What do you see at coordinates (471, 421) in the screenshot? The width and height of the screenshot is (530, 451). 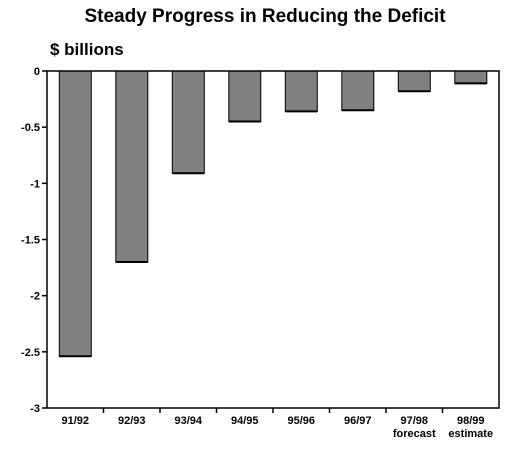 I see `x-tick-label: 98/99` at bounding box center [471, 421].